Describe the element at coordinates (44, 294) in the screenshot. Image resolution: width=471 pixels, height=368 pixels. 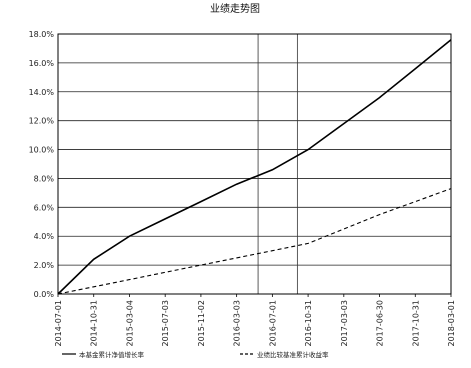
I see `y-tick-label: 0.0%` at that location.